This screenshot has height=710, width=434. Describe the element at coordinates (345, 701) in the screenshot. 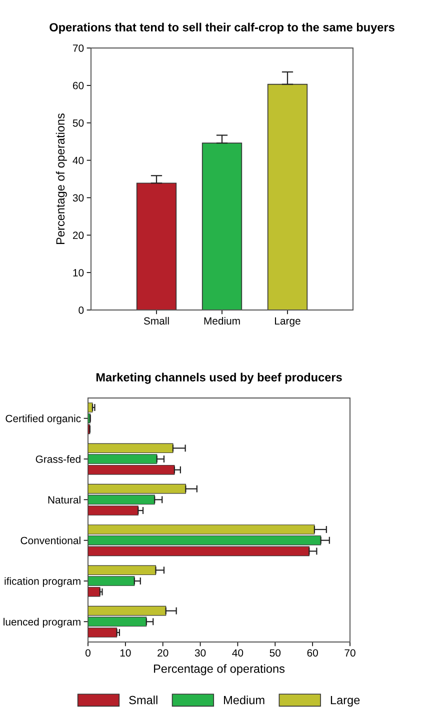

I see `legend-label: Large` at that location.